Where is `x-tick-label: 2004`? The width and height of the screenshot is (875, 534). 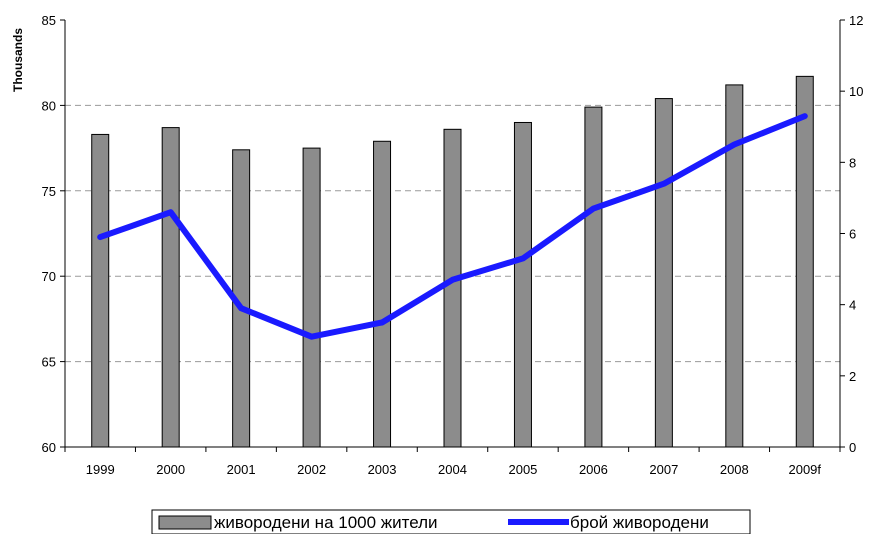 x-tick-label: 2004 is located at coordinates (452, 469).